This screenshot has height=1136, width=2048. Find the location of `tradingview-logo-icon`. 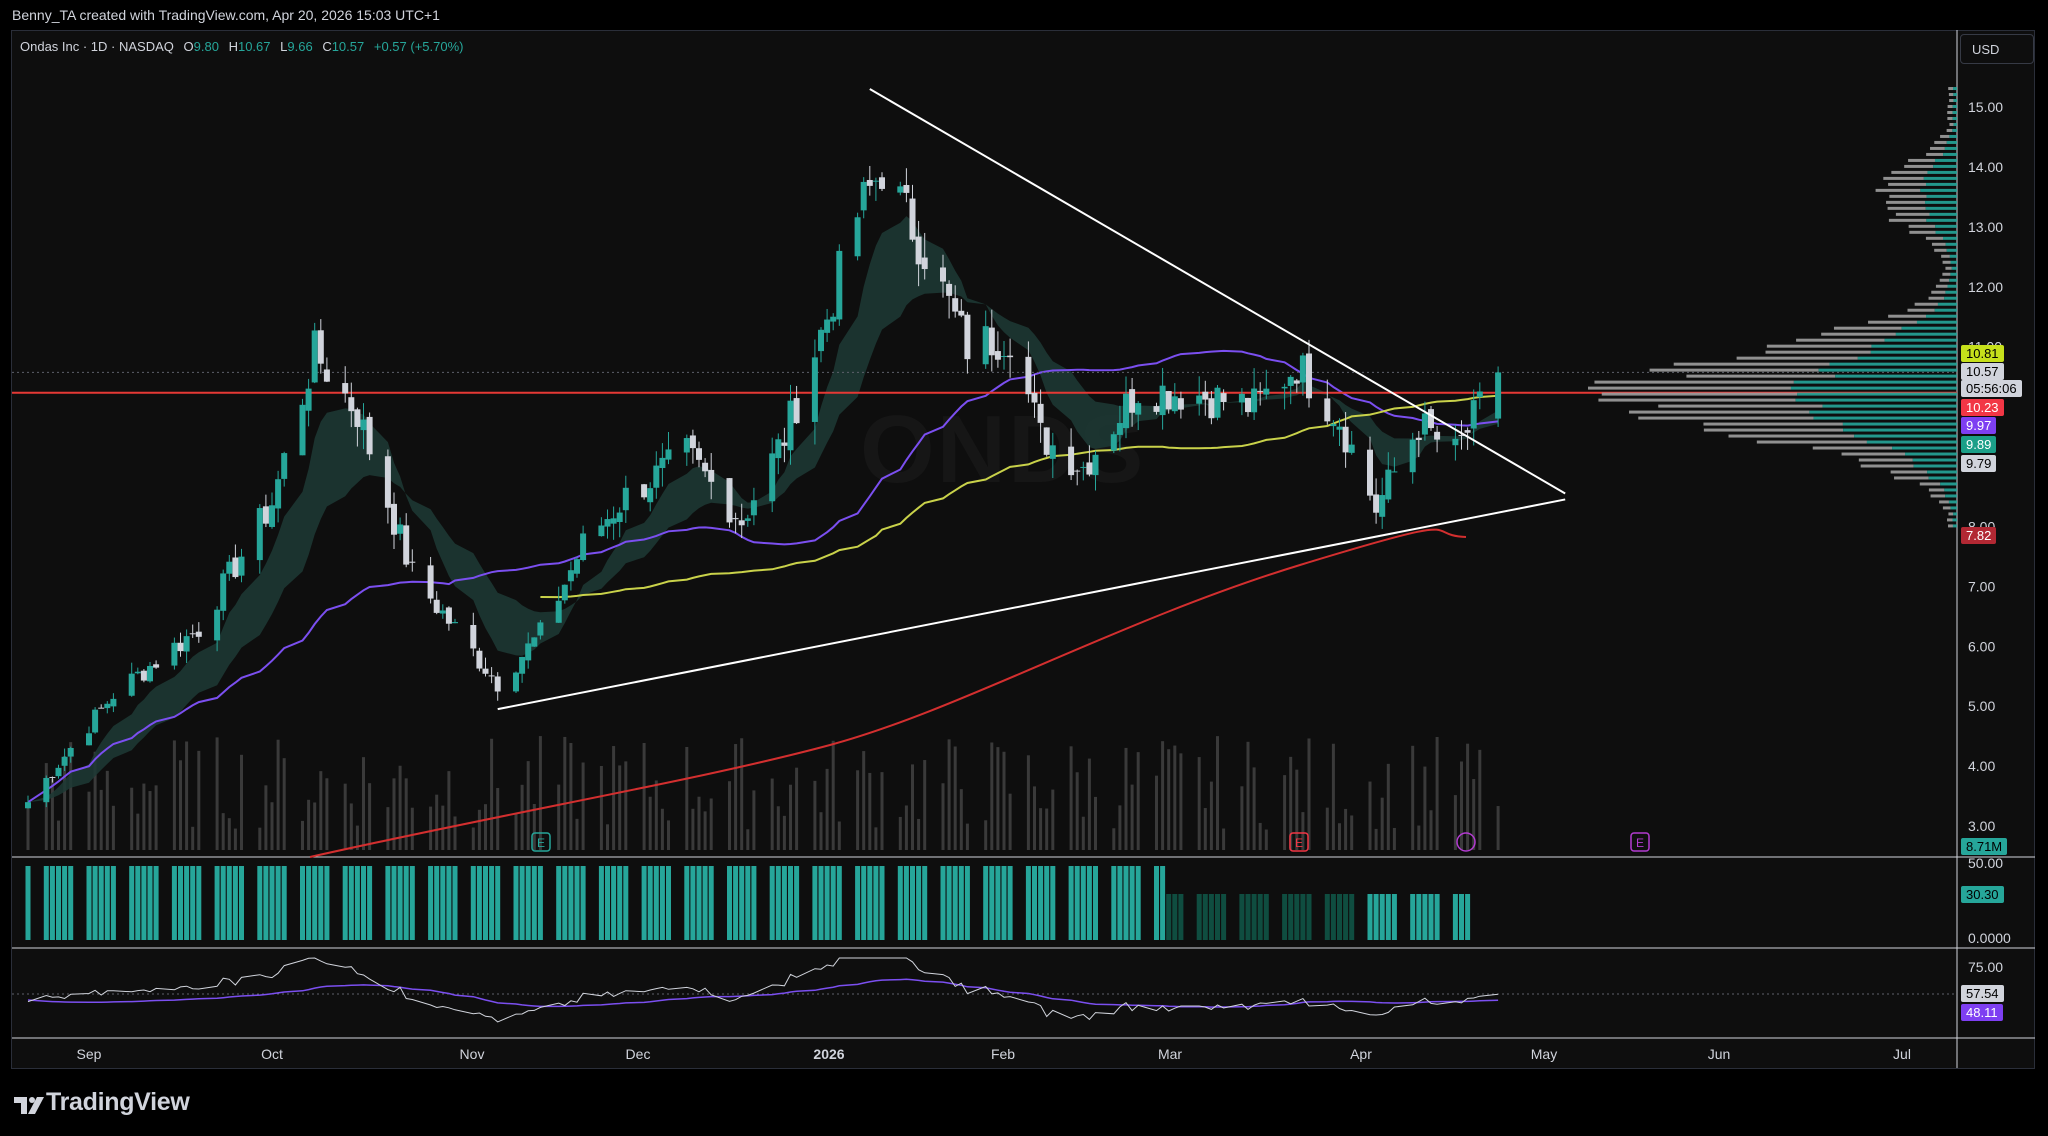

tradingview-logo-icon is located at coordinates (29, 1105).